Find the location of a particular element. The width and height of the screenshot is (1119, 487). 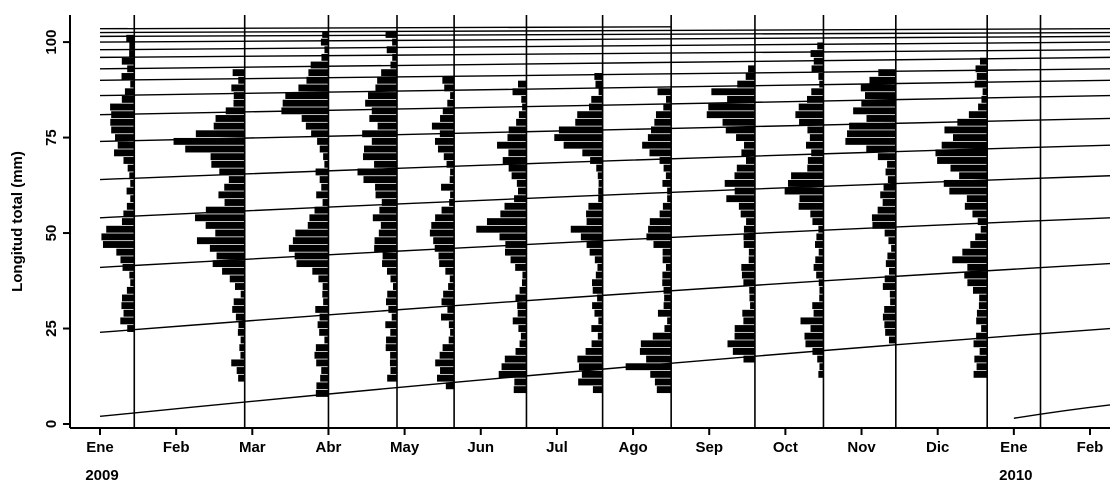

x-tick-label: Nov is located at coordinates (861, 447).